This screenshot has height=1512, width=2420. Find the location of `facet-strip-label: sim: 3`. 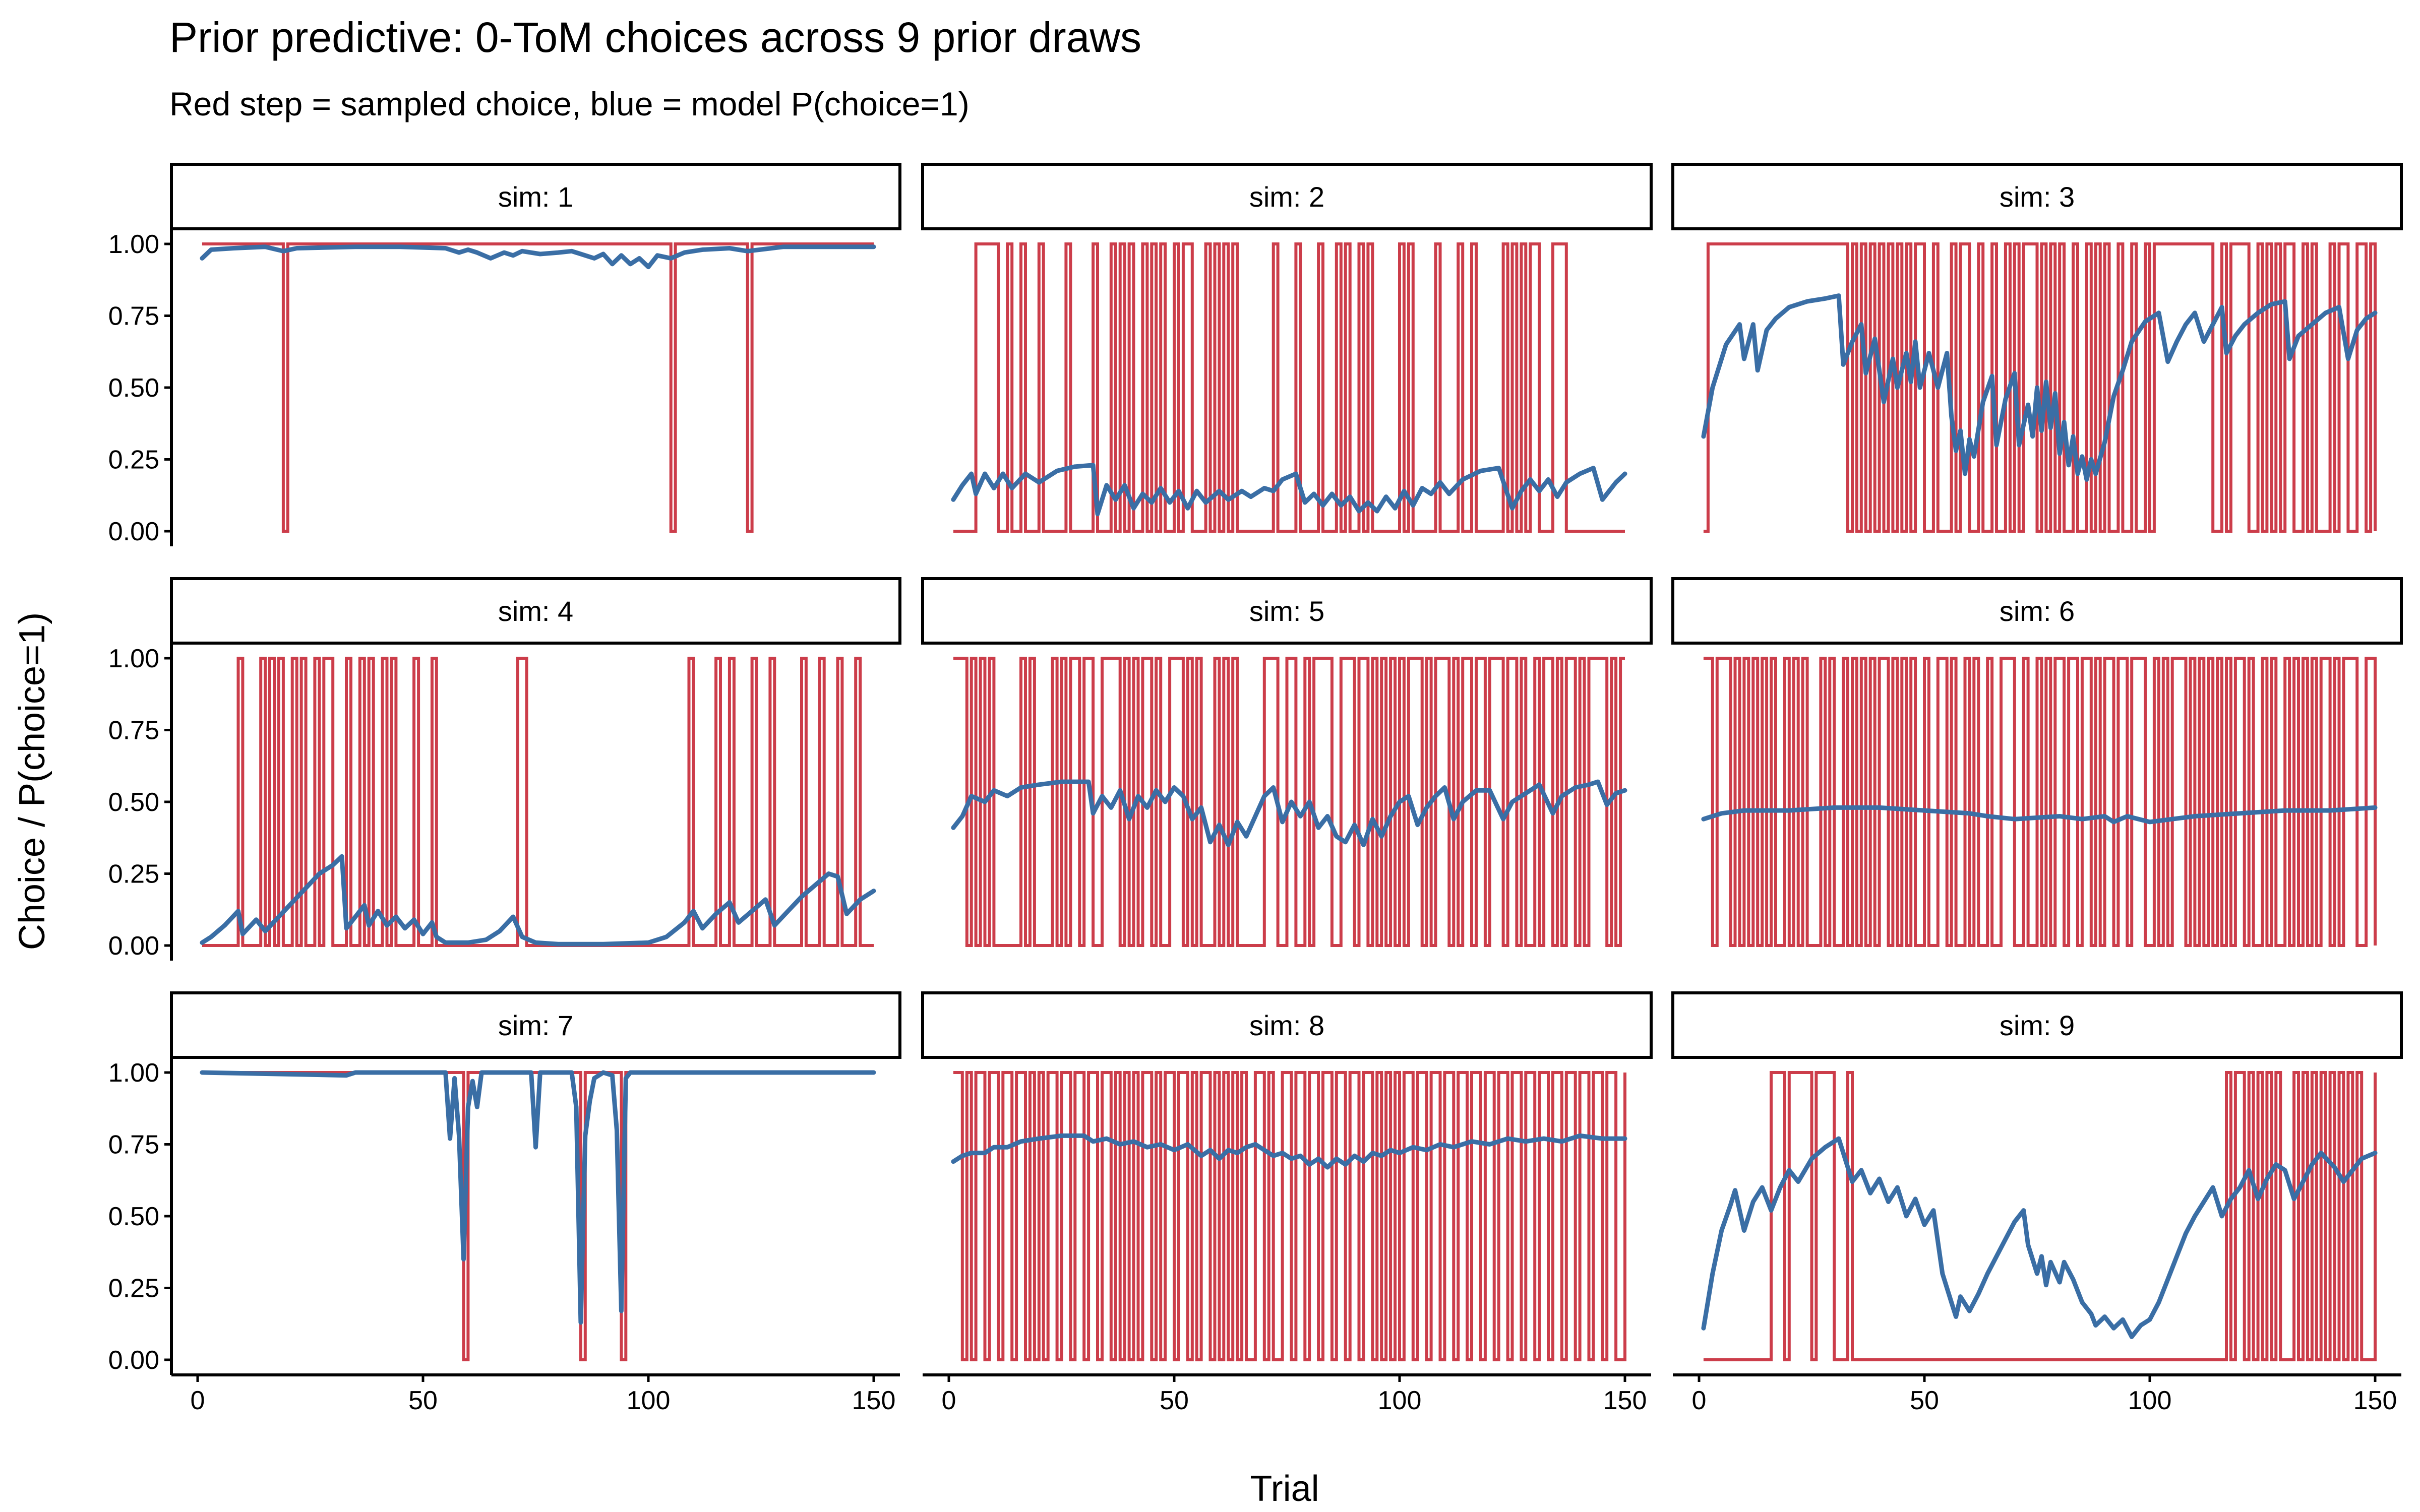

facet-strip-label: sim: 3 is located at coordinates (2037, 197).